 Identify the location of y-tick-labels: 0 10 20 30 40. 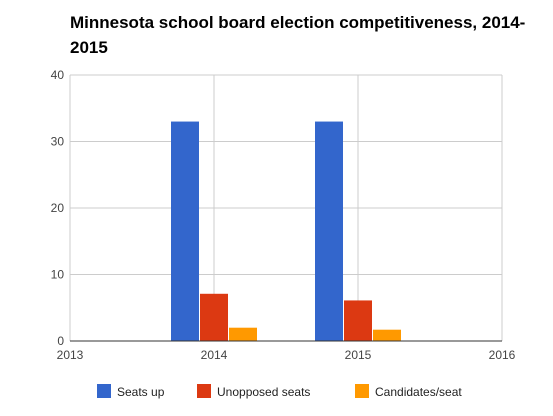
(58, 208).